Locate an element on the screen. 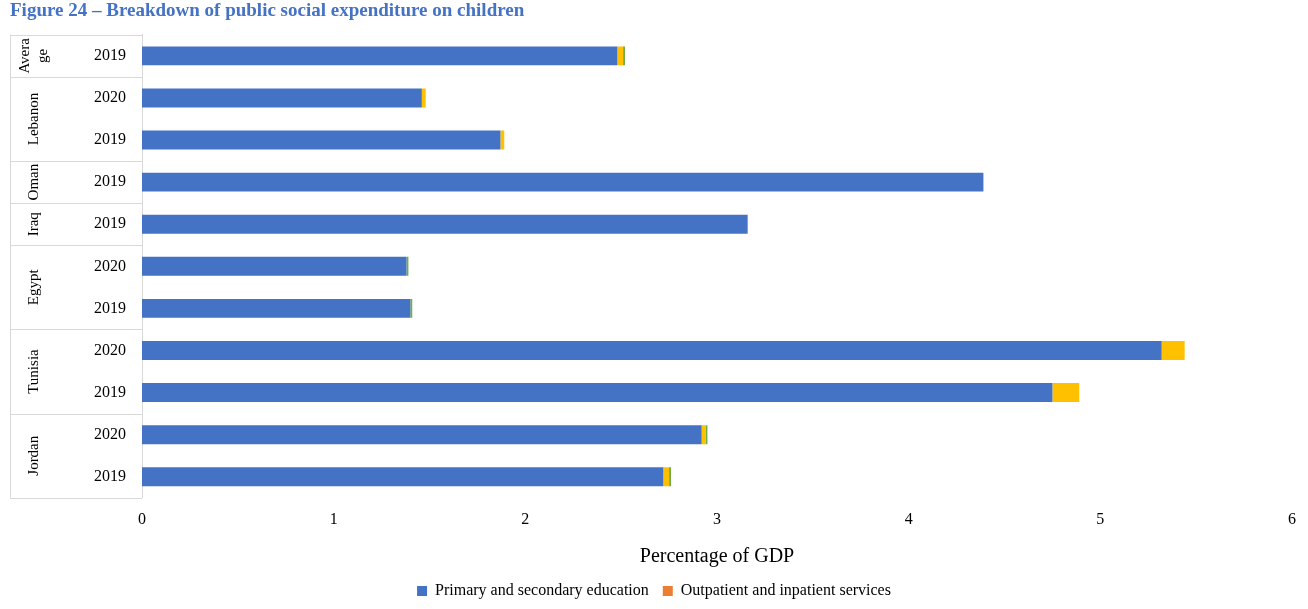 The height and width of the screenshot is (609, 1308). text: Tunisia is located at coordinates (32, 371).